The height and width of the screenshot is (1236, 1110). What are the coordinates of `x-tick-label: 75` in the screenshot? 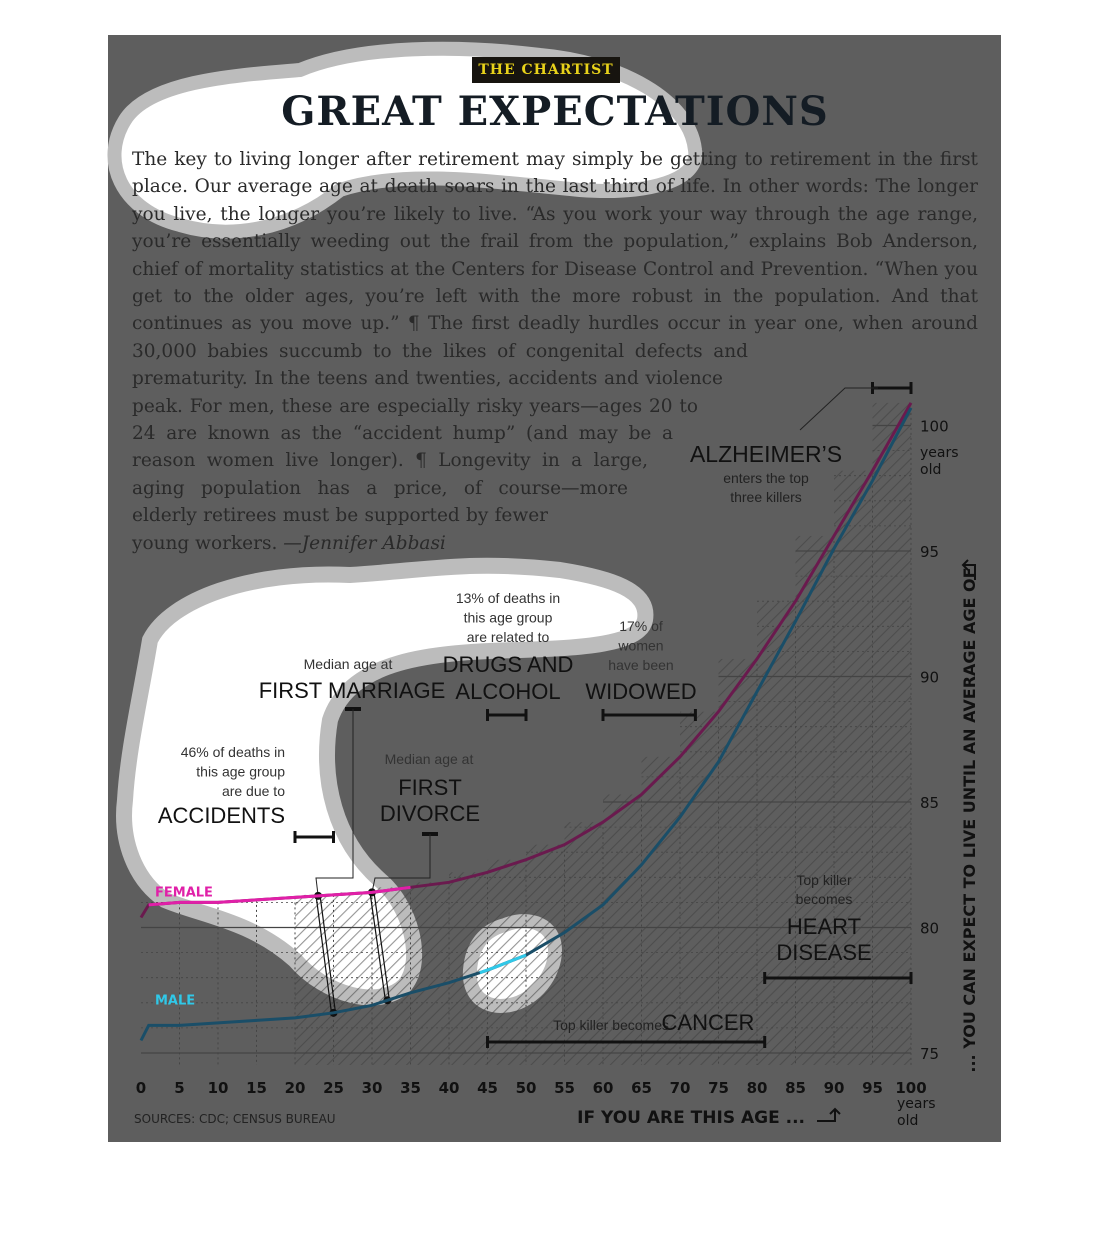 It's located at (718, 1088).